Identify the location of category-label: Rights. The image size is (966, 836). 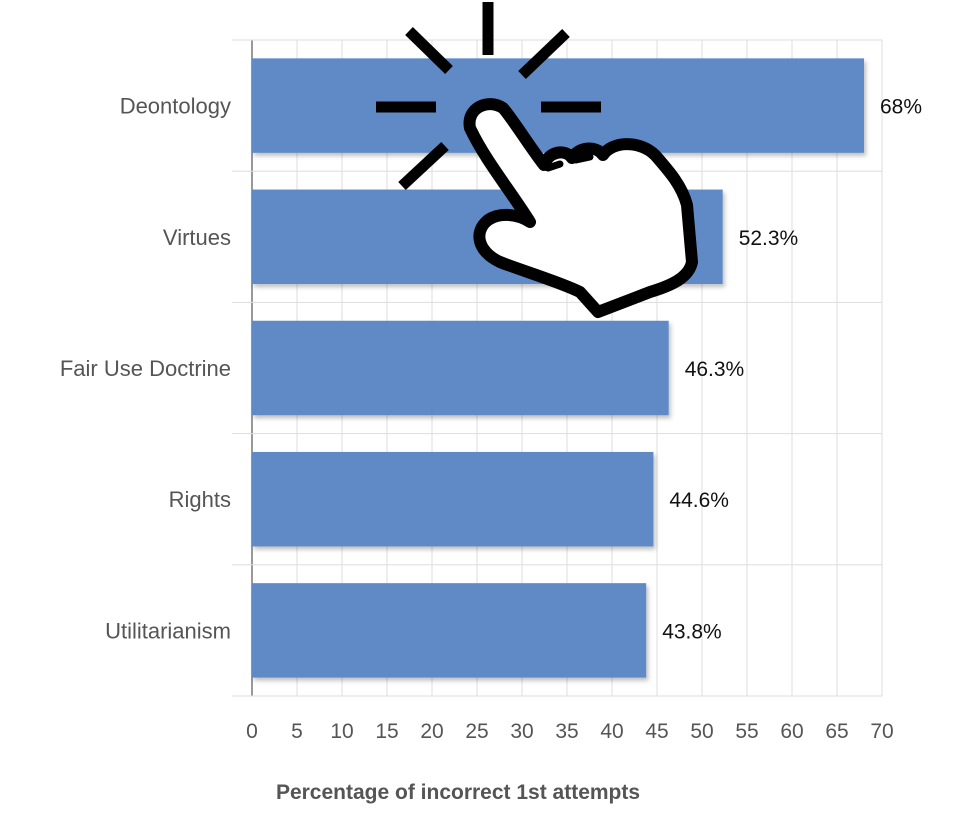
(200, 499).